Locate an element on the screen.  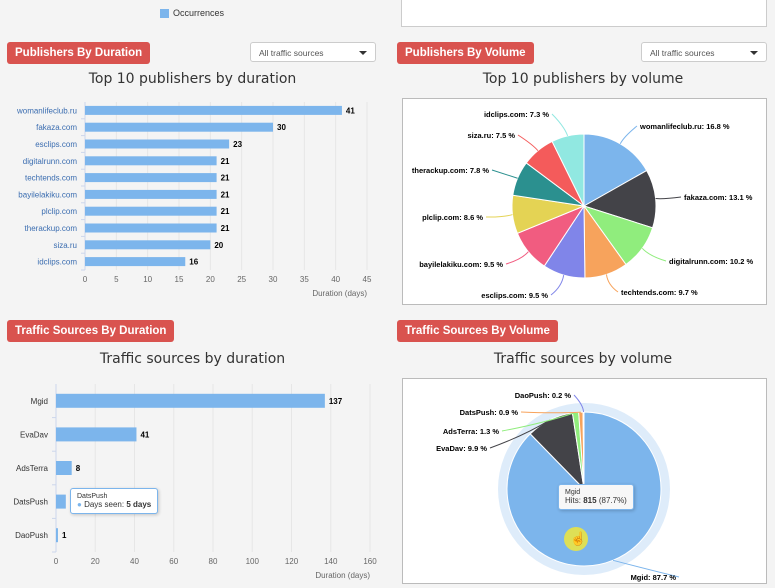
category-label: fakaza.com is located at coordinates (56, 127).